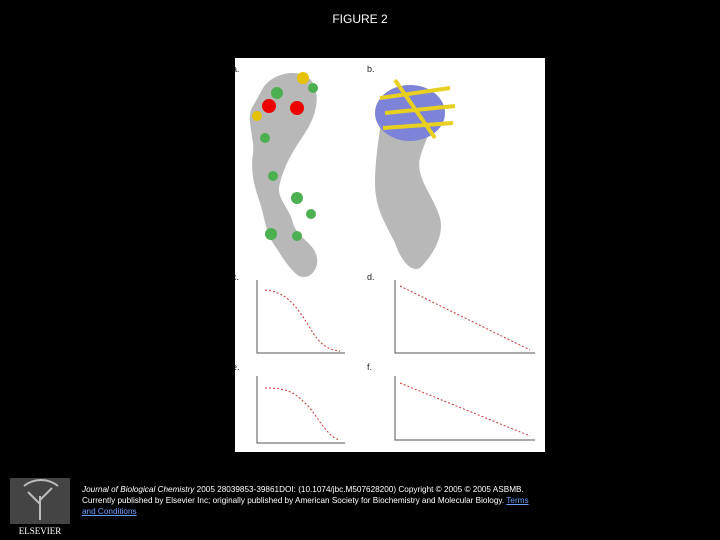  Describe the element at coordinates (464, 317) in the screenshot. I see `chart-d` at that location.